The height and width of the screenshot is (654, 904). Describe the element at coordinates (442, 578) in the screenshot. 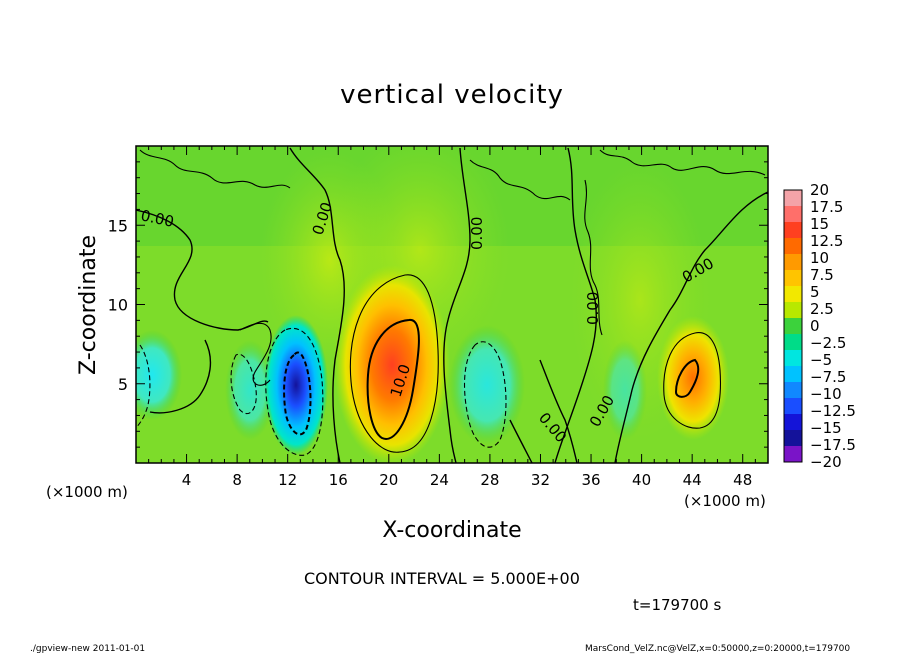

I see `contour-interval-text: CONTOUR INTERVAL = 5.000E+00` at that location.